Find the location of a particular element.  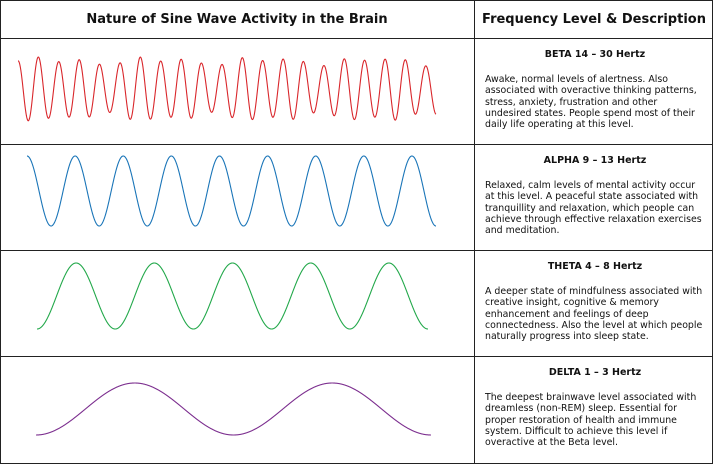

theta-wave is located at coordinates (232, 296).